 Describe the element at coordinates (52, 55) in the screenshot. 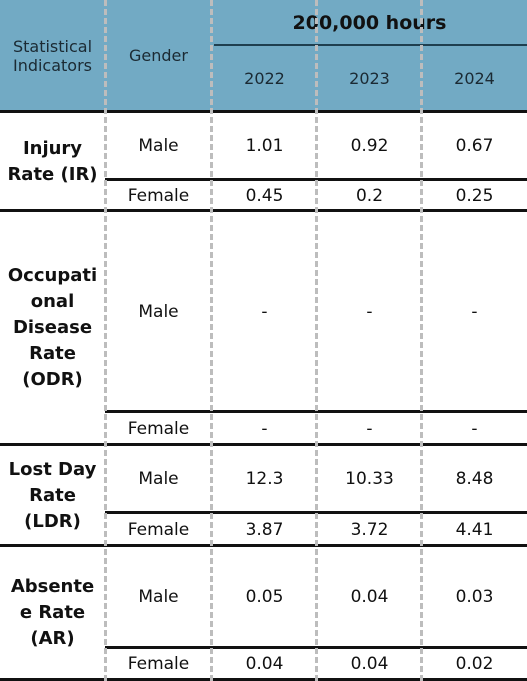

I see `indicator-header: Statistical Indicators` at that location.